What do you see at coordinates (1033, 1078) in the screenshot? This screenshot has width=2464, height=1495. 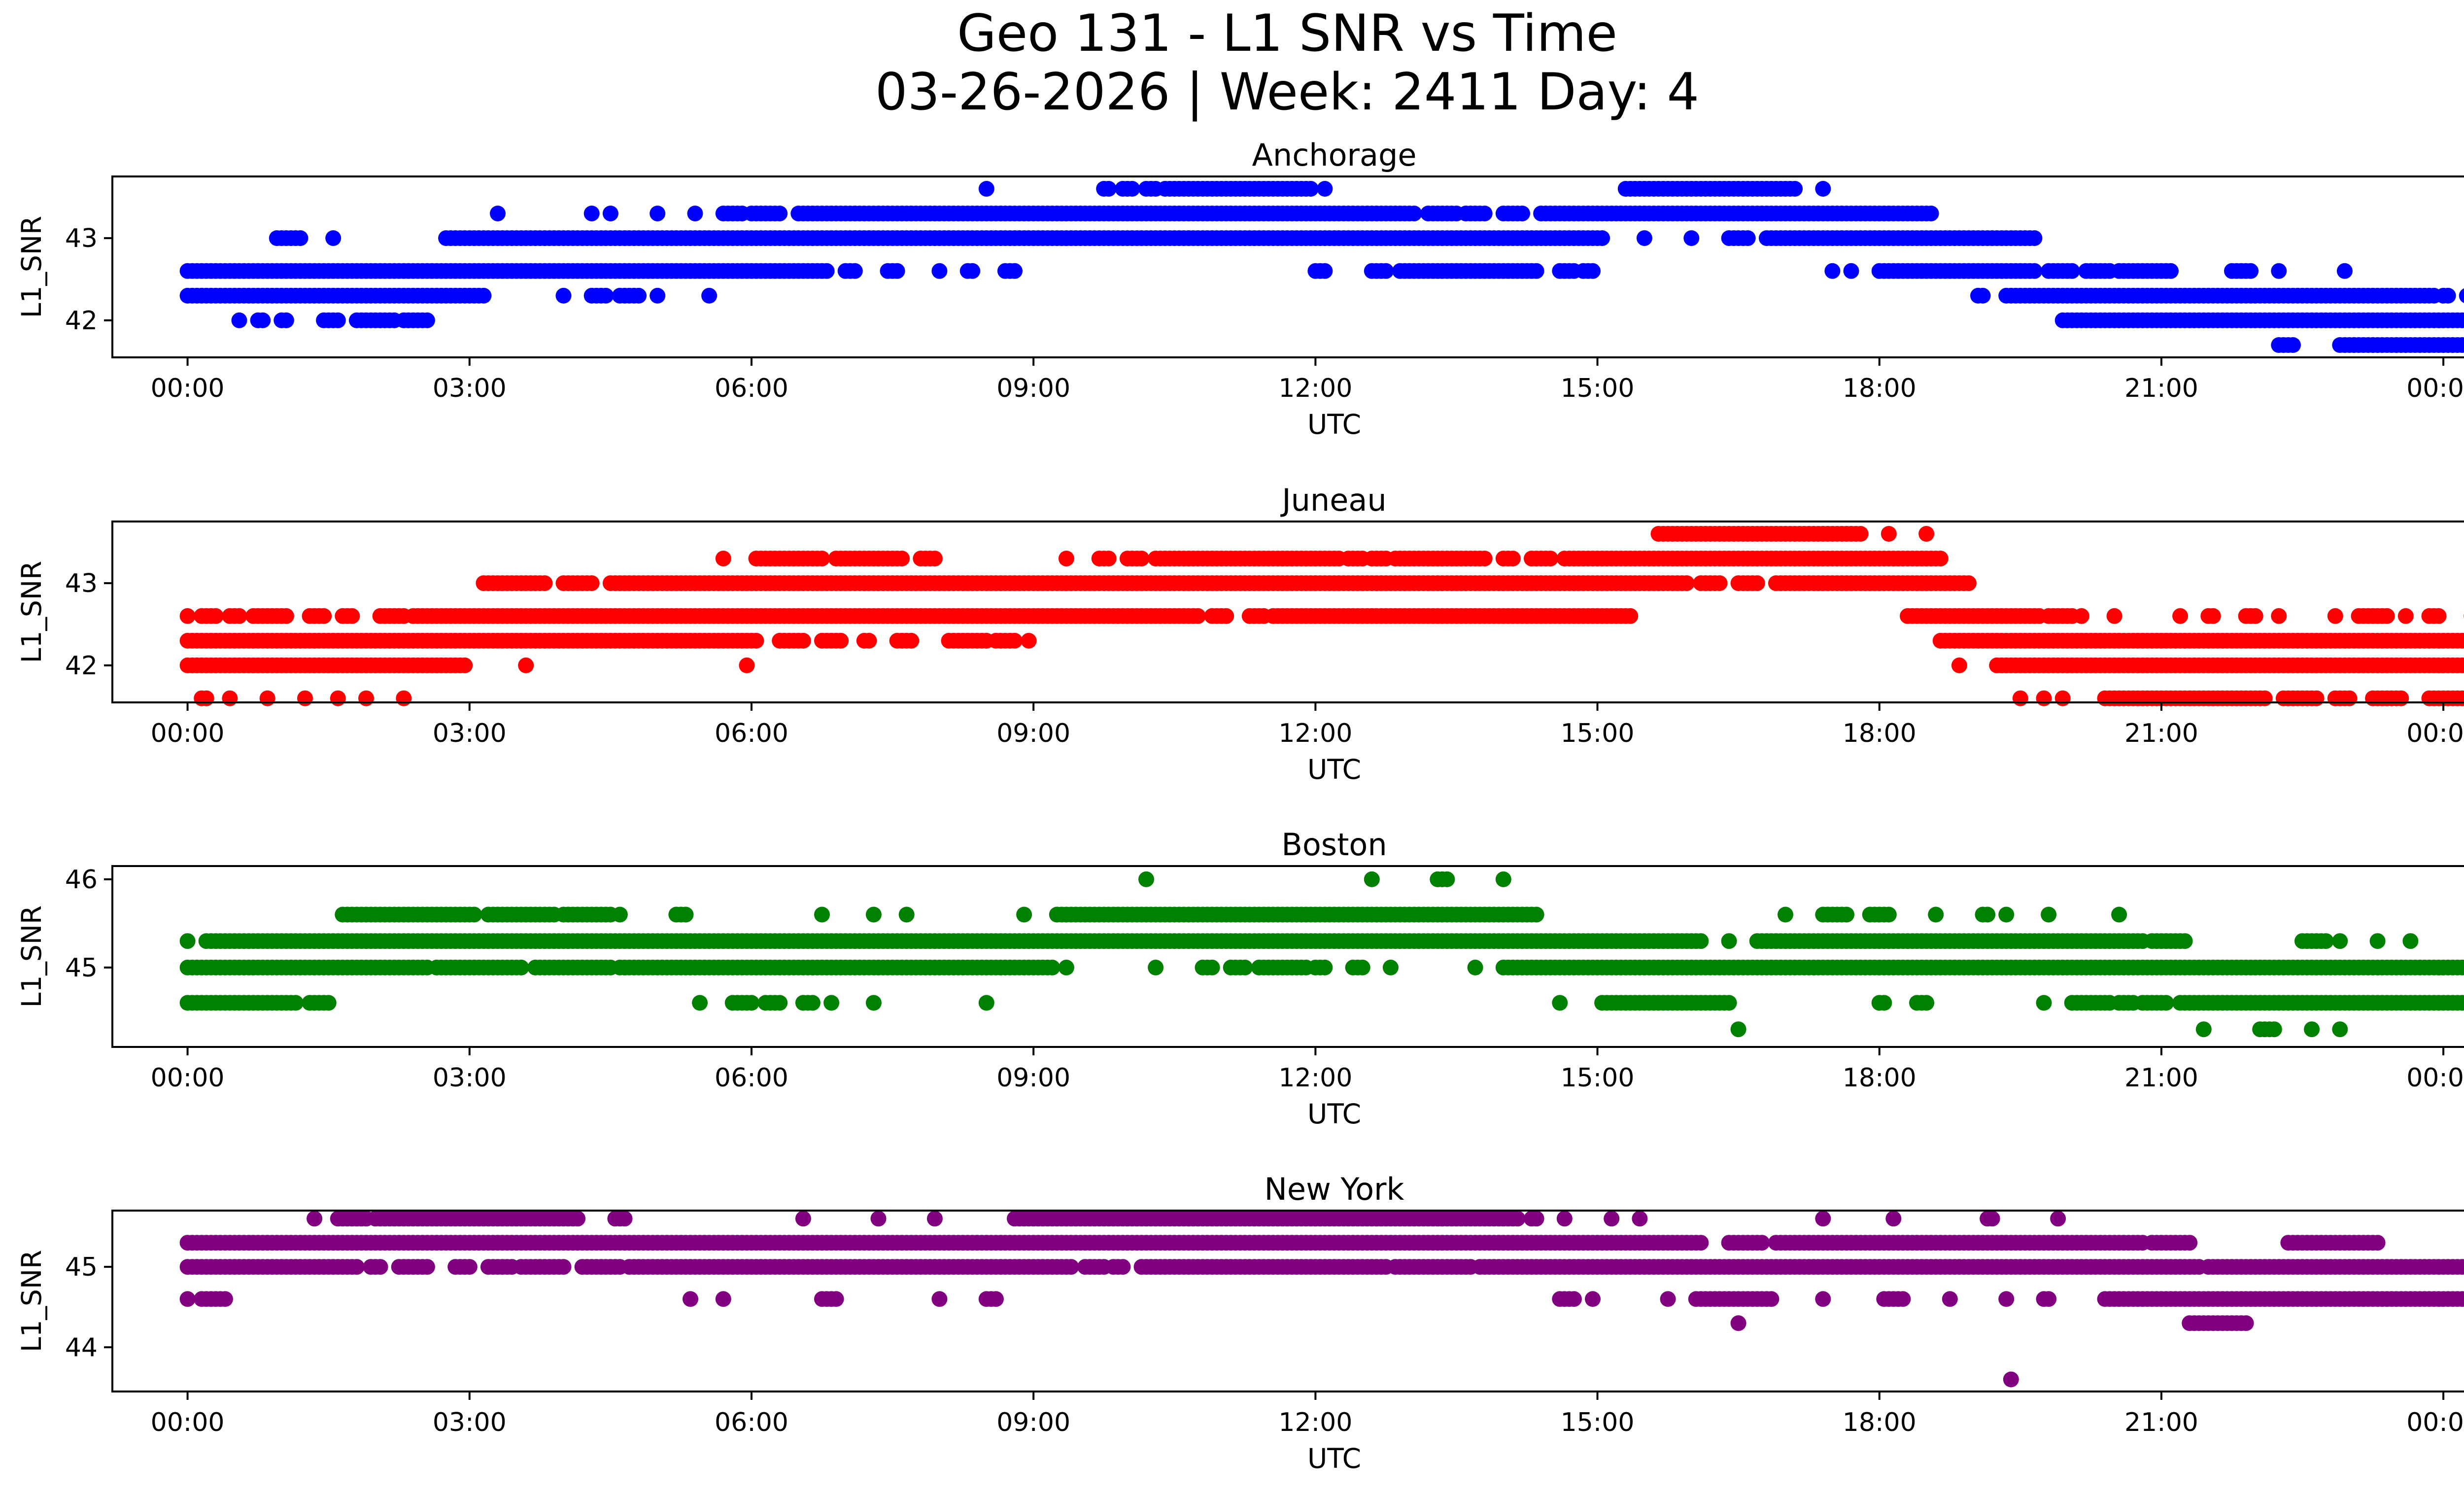 I see `boston-x-tick-label: 09:00` at bounding box center [1033, 1078].